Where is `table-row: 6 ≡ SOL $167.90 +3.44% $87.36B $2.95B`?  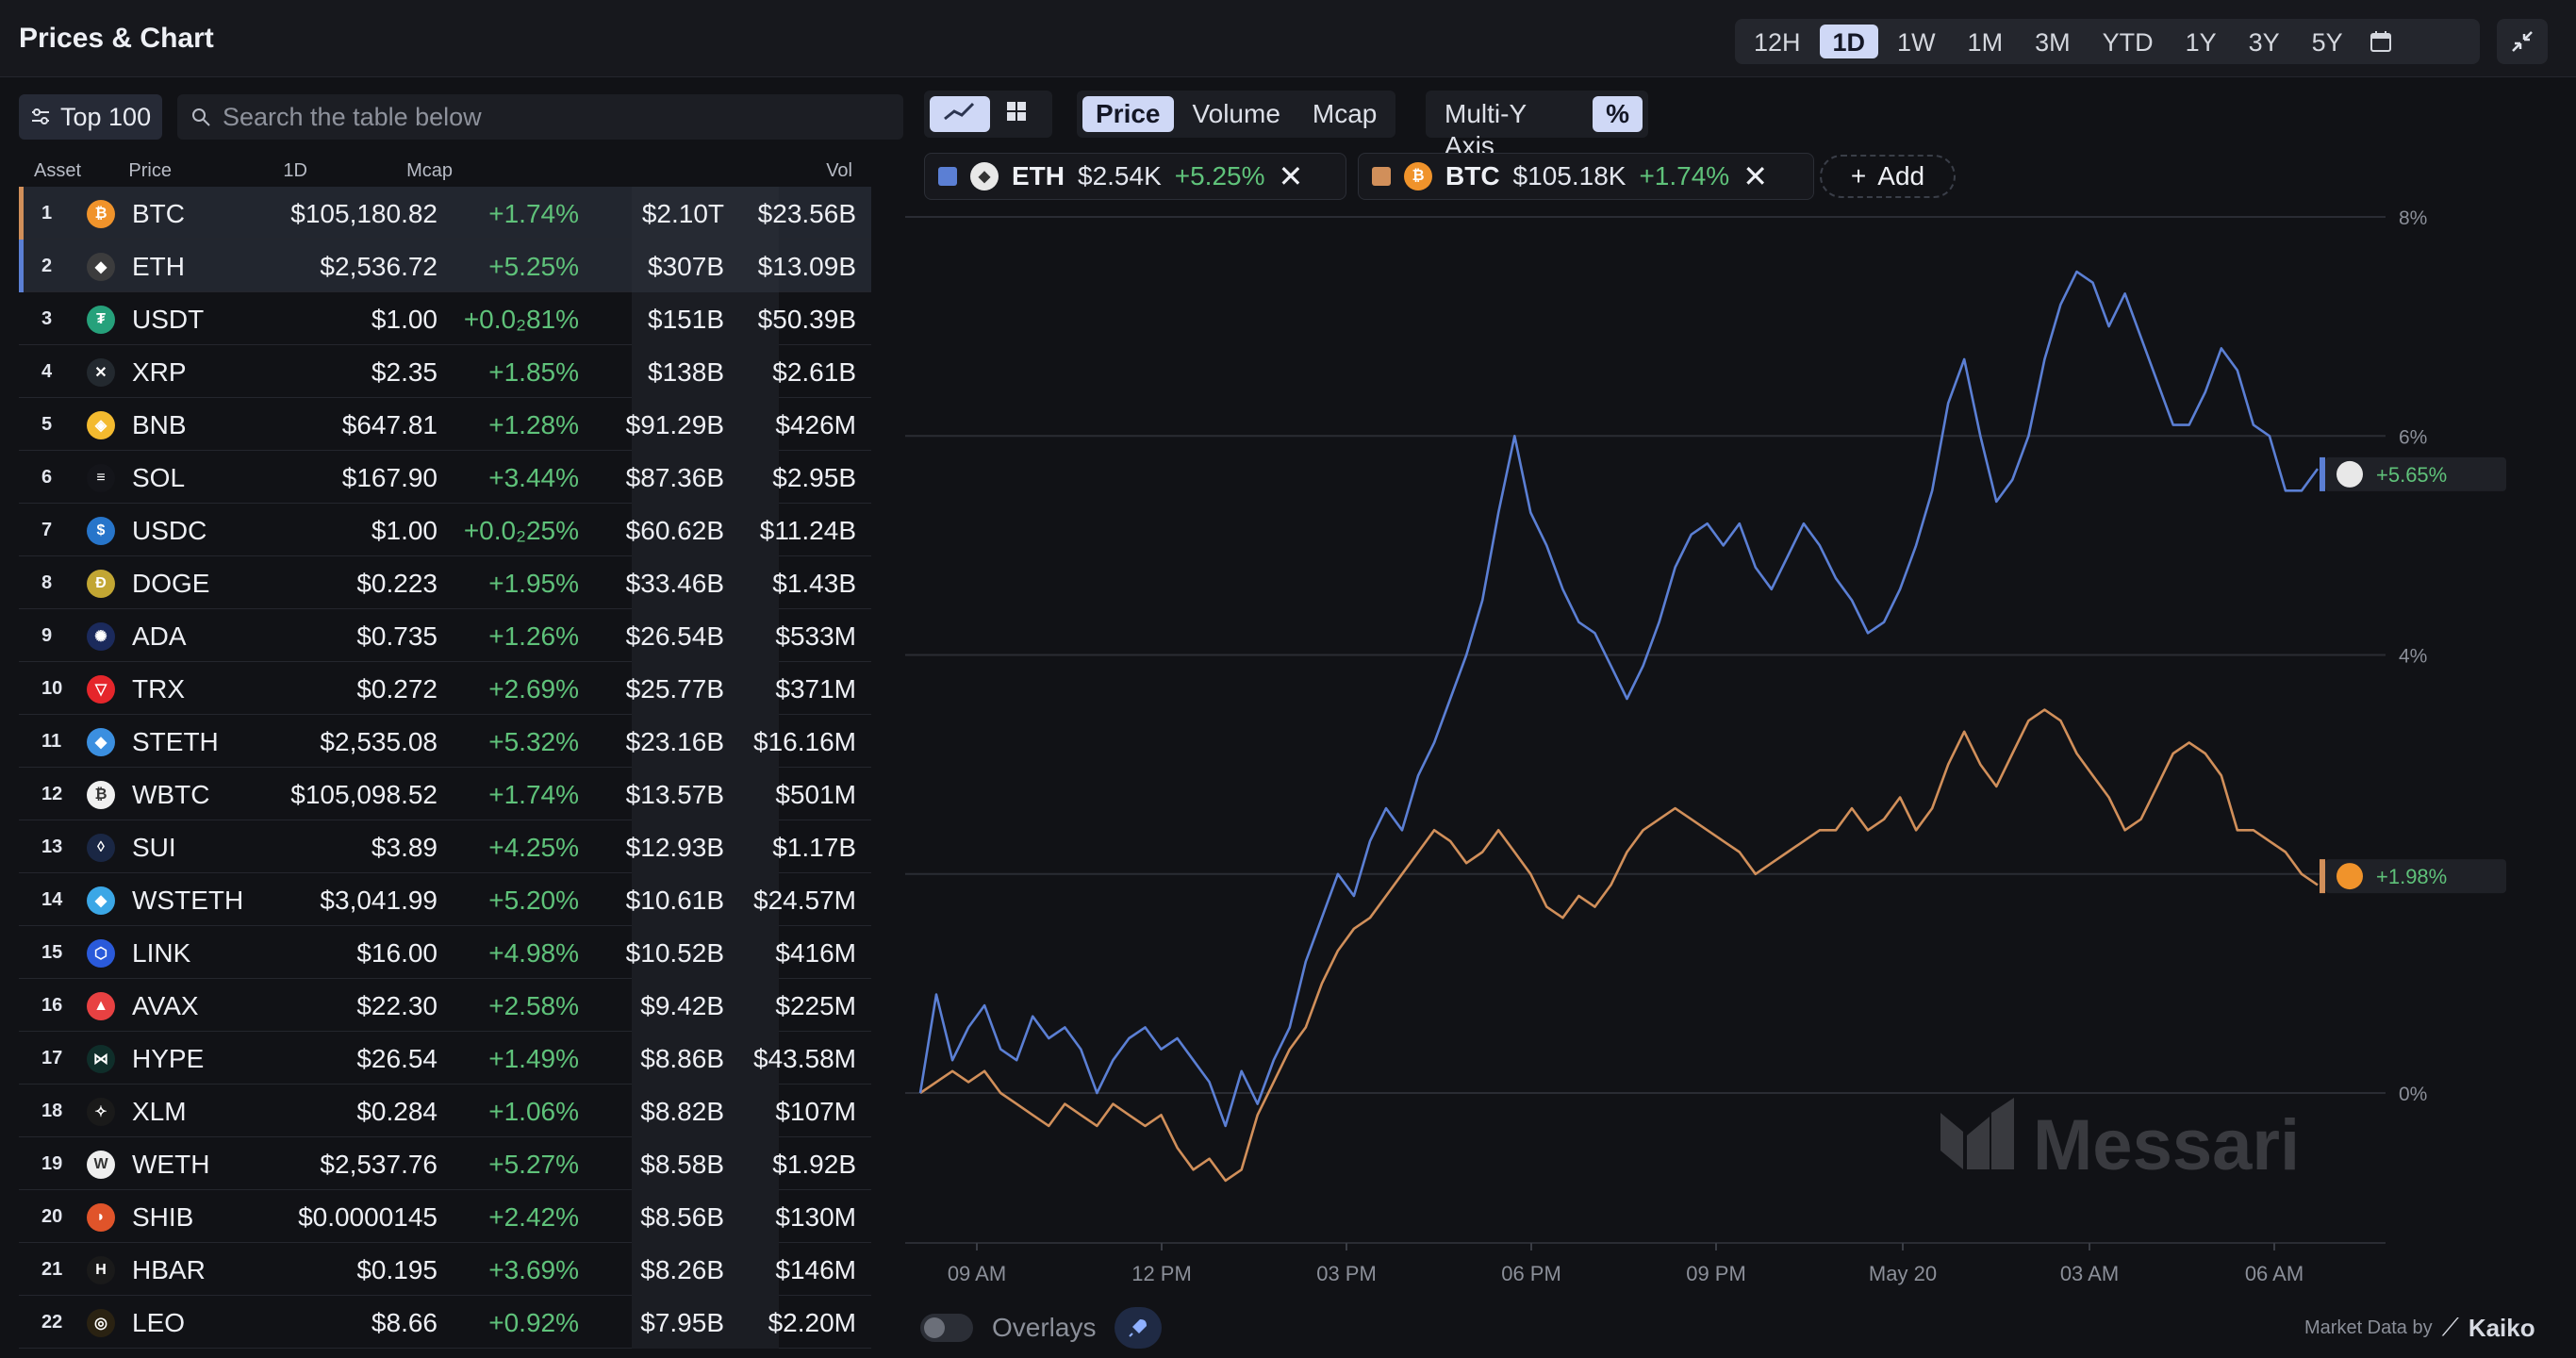
table-row: 6 ≡ SOL $167.90 +3.44% $87.36B $2.95B is located at coordinates (445, 477).